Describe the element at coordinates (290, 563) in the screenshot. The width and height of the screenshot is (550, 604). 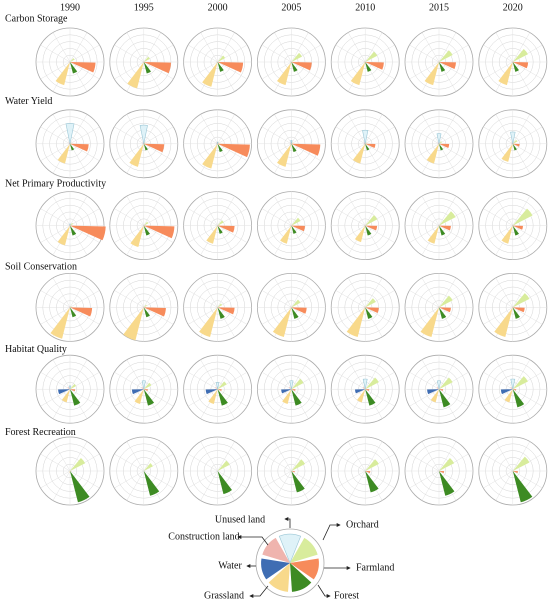
I see `legend-frame` at that location.